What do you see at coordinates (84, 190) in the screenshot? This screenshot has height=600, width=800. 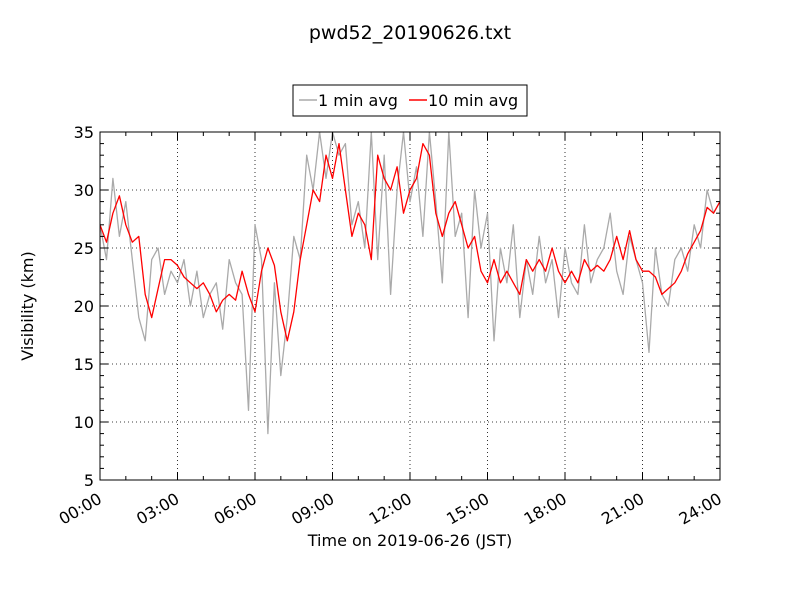 I see `y-tick-label: 30` at bounding box center [84, 190].